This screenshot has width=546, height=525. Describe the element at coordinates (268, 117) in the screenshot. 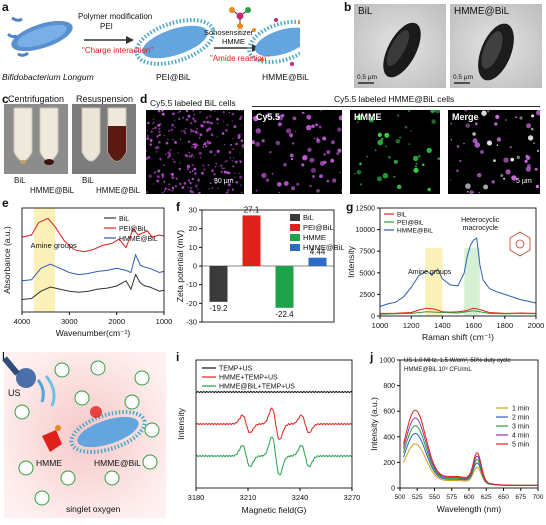

I see `d-channel-cy55: Cy5.5` at that location.